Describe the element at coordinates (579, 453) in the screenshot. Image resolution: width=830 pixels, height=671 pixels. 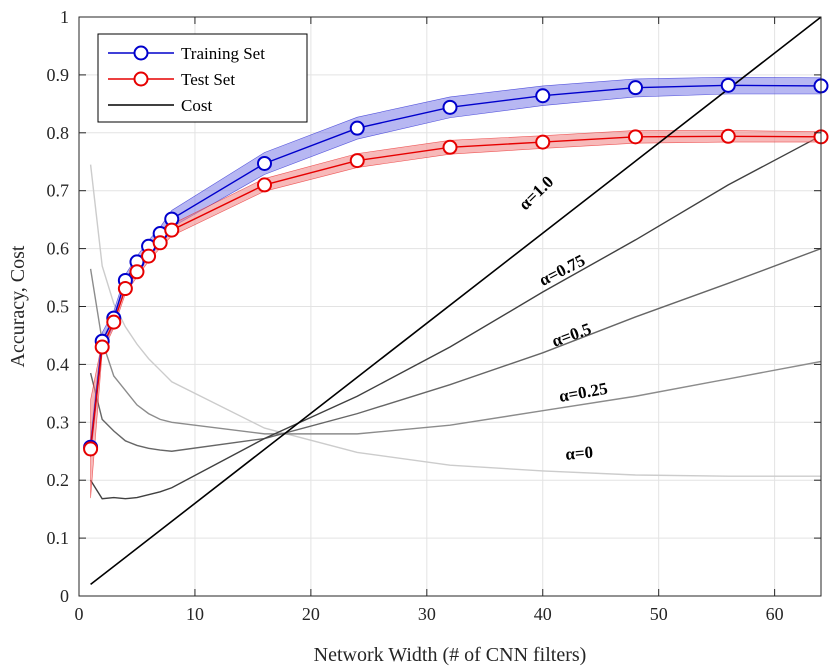
I see `alpha-label: α=0` at that location.